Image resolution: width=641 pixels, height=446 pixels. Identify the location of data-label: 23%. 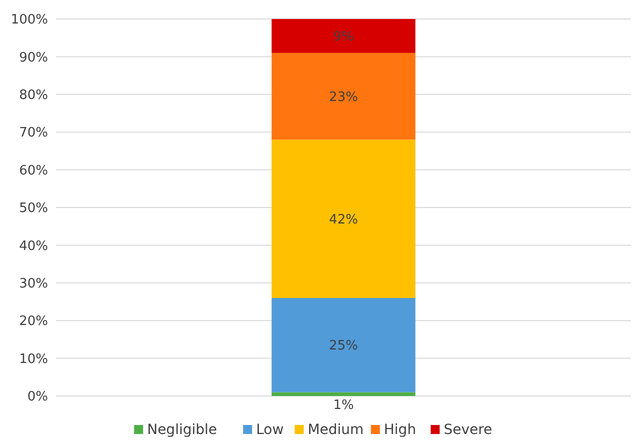
(343, 97).